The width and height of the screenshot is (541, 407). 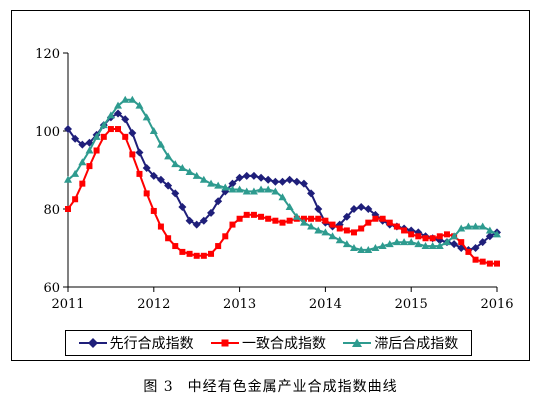 I want to click on legend-label: 一致合成指数, so click(x=283, y=344).